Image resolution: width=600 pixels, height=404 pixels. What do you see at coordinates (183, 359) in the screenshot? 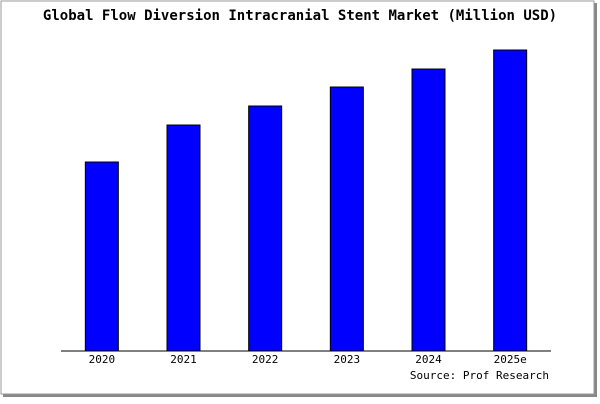
I see `x-tick-label: 2021` at bounding box center [183, 359].